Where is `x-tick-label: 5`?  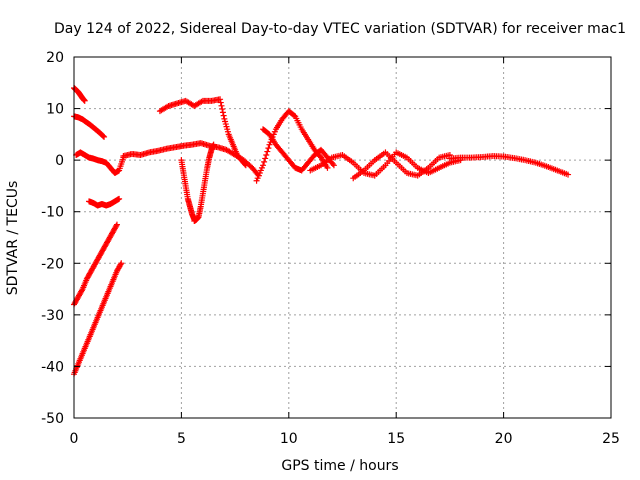 x-tick-label: 5 is located at coordinates (181, 439).